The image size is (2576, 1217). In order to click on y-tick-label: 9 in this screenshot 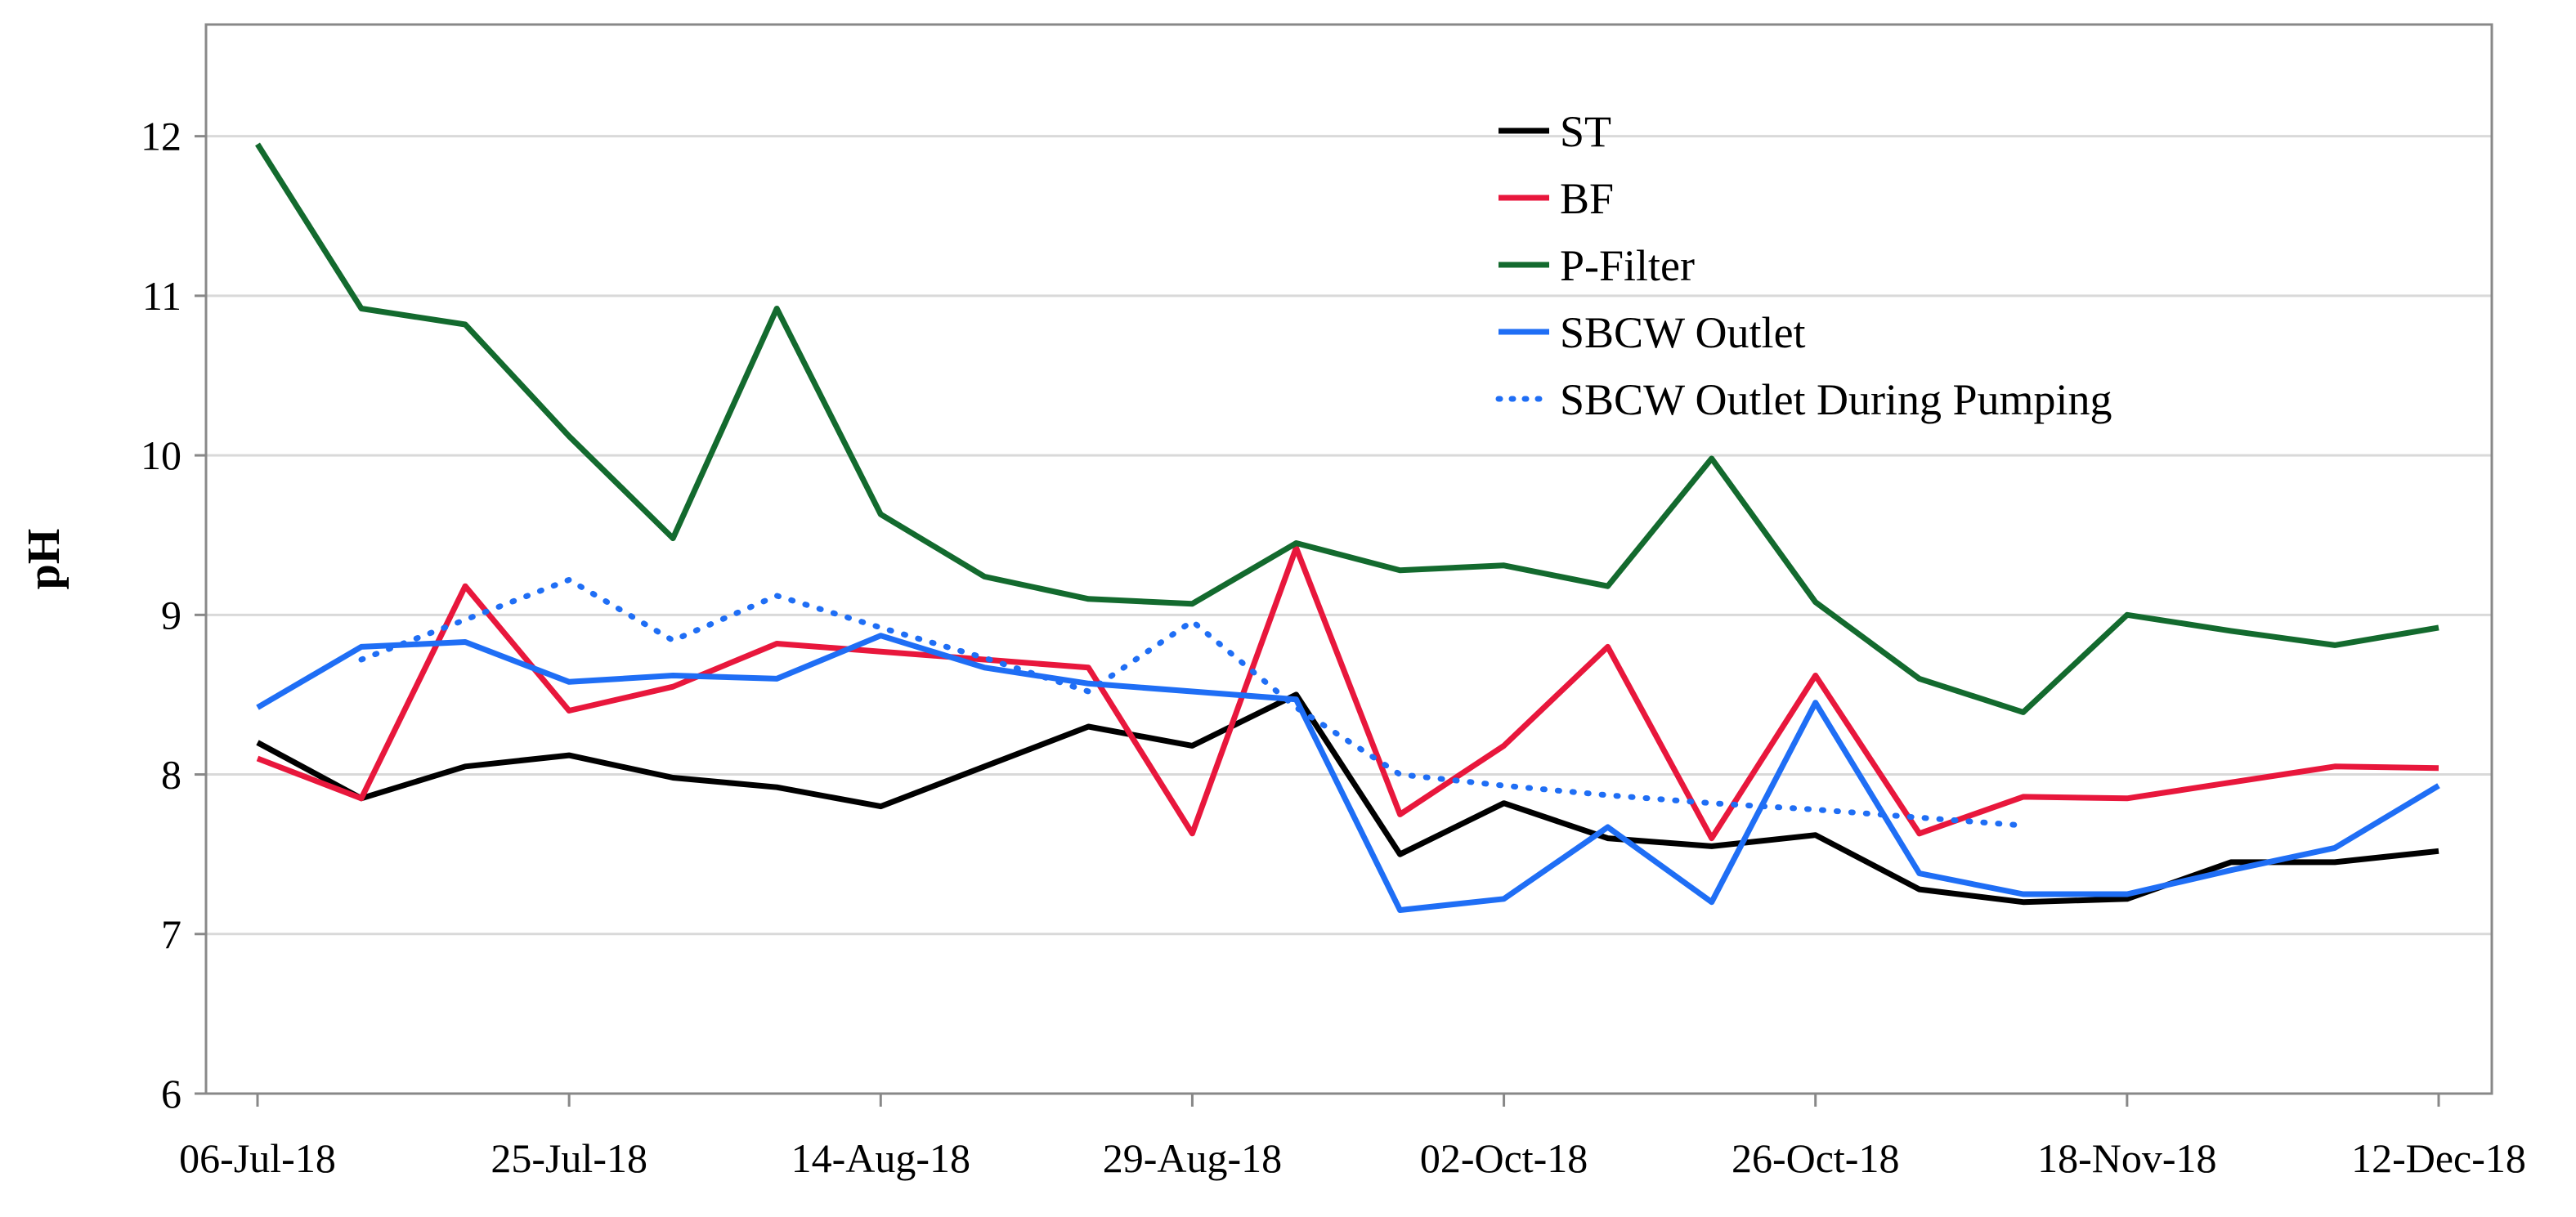, I will do `click(171, 615)`.